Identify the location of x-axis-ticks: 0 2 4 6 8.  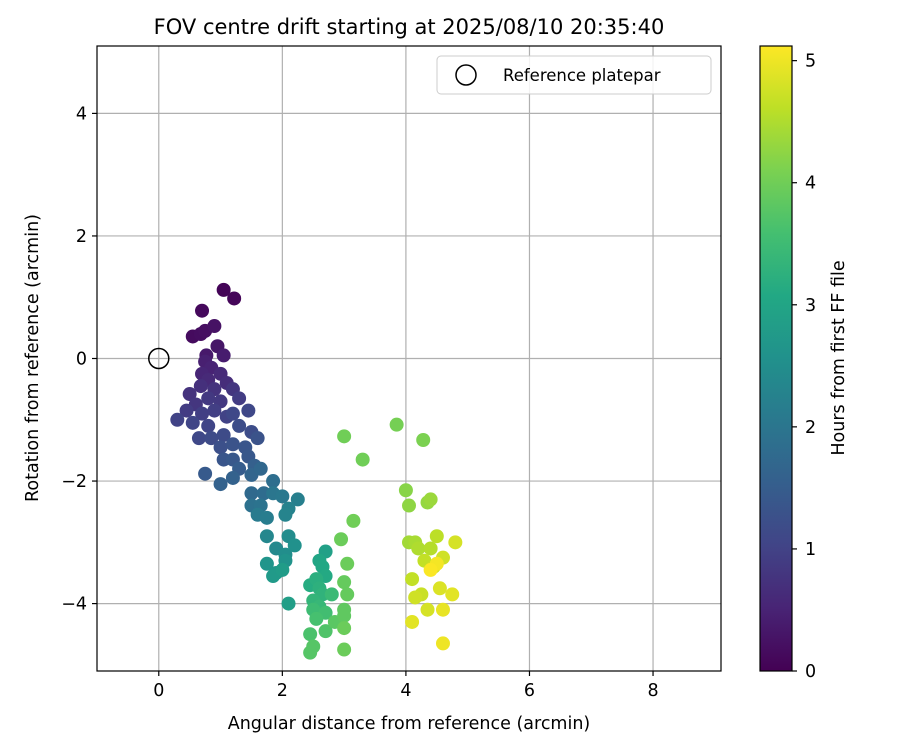
(406, 686).